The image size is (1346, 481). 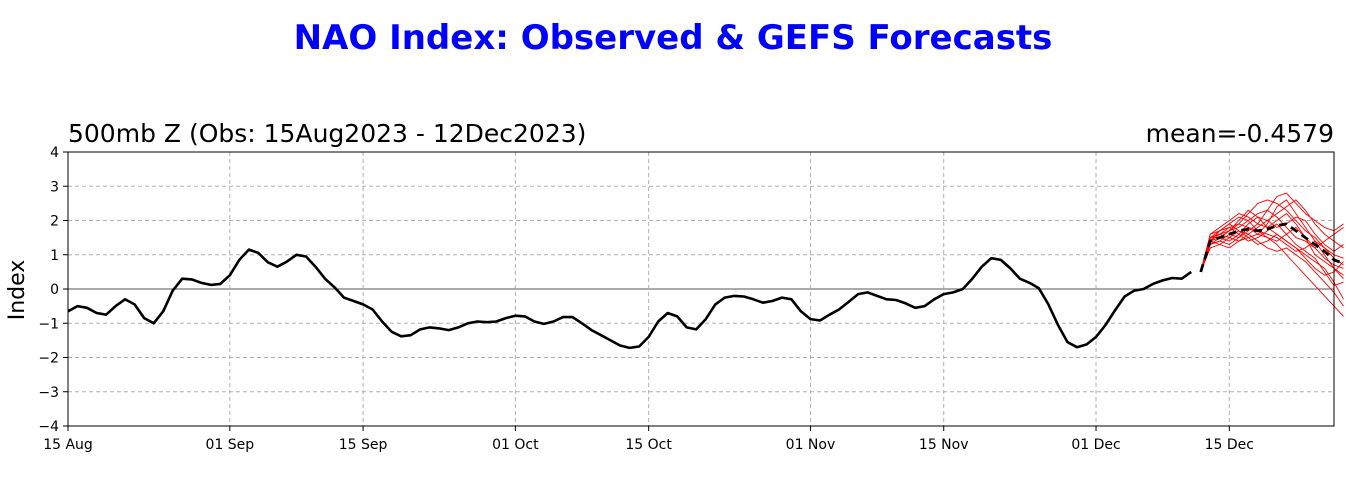 I want to click on x-tick-label: 01 Dec, so click(x=1095, y=445).